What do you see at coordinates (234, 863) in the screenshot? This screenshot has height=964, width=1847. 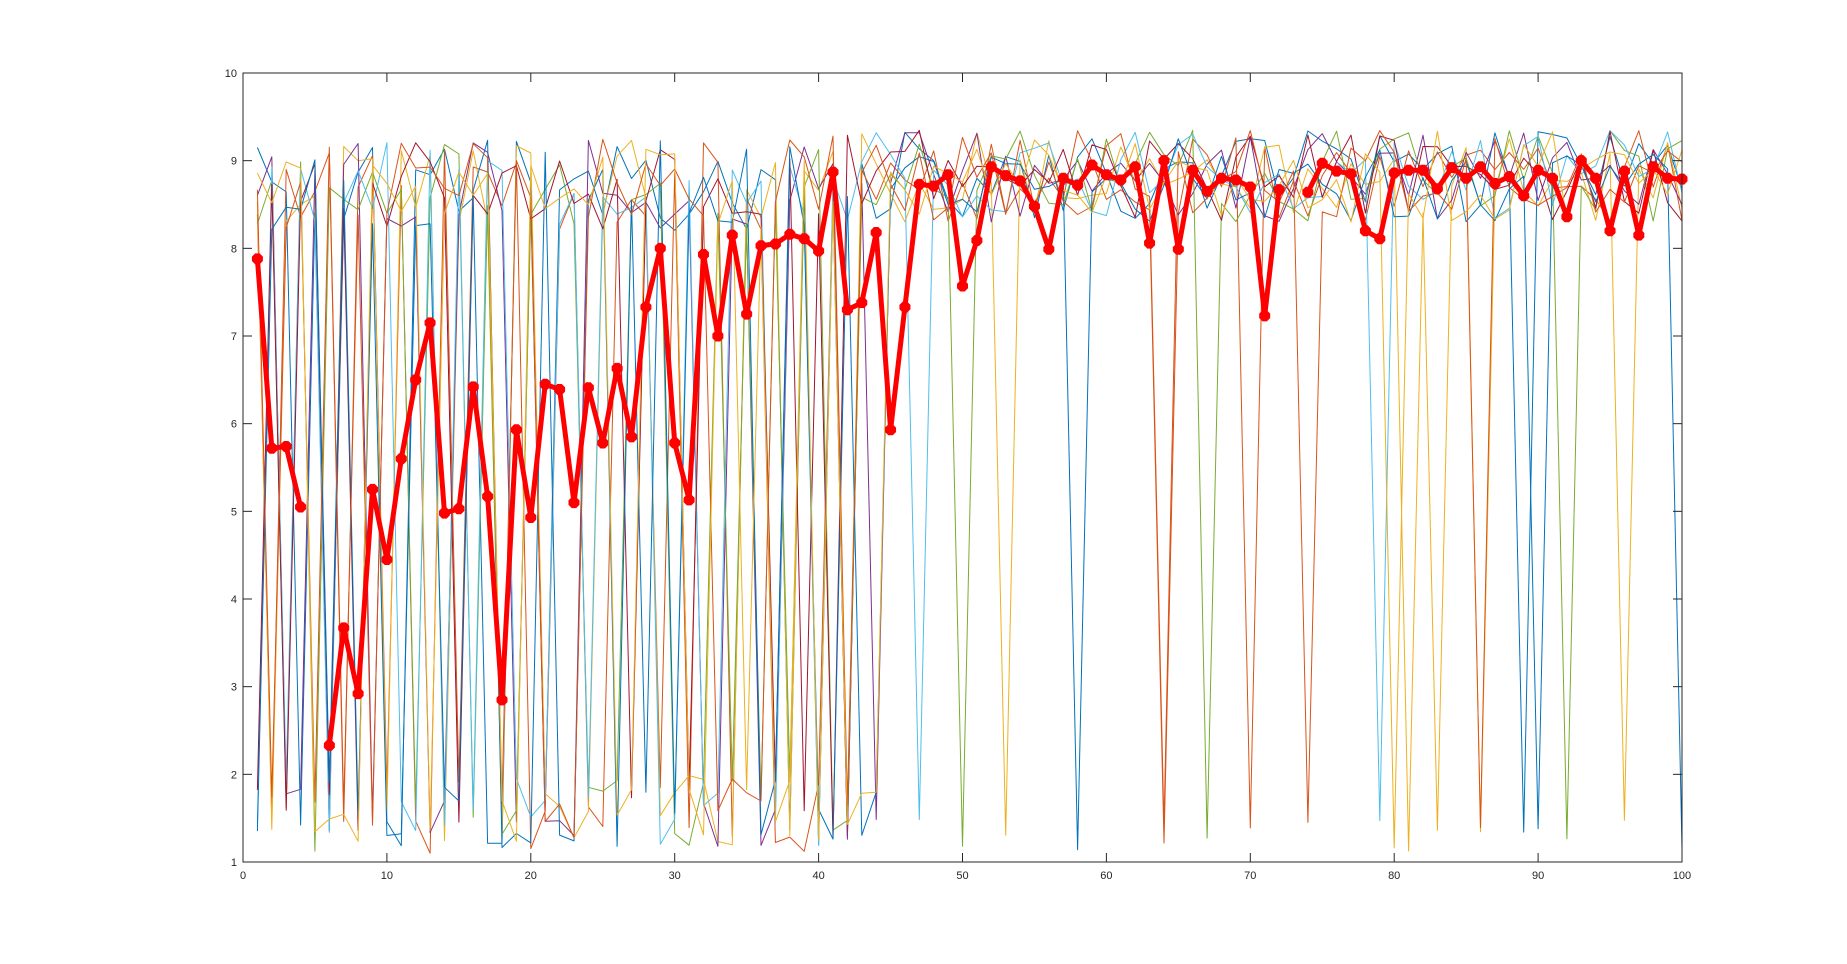 I see `y-tick-label: 1` at bounding box center [234, 863].